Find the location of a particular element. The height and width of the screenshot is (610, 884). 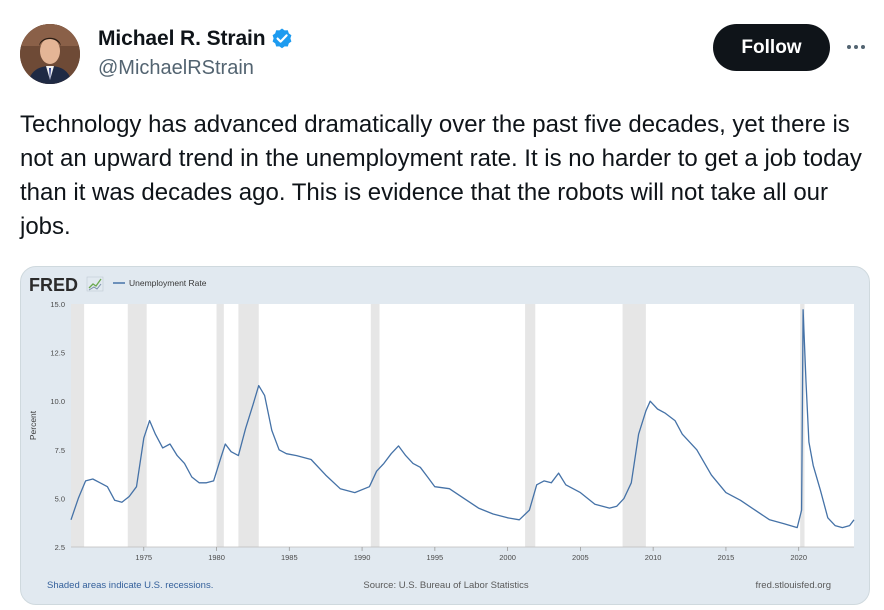

verified-badge-icon is located at coordinates (282, 39).